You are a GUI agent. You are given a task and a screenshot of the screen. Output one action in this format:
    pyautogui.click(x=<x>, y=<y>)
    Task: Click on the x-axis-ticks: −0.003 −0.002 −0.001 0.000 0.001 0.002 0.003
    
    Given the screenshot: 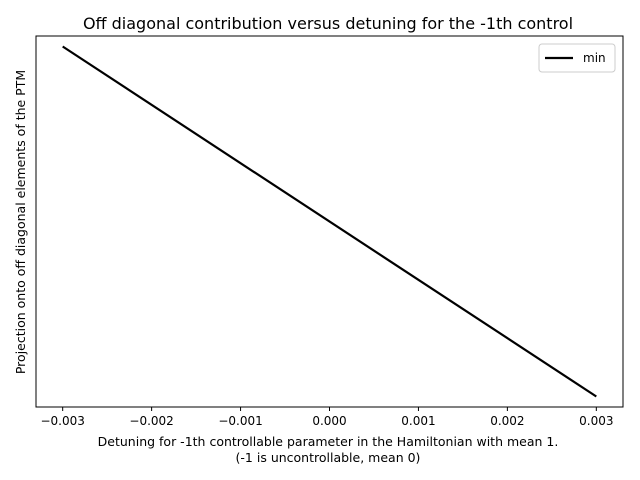 What is the action you would take?
    pyautogui.click(x=326, y=417)
    